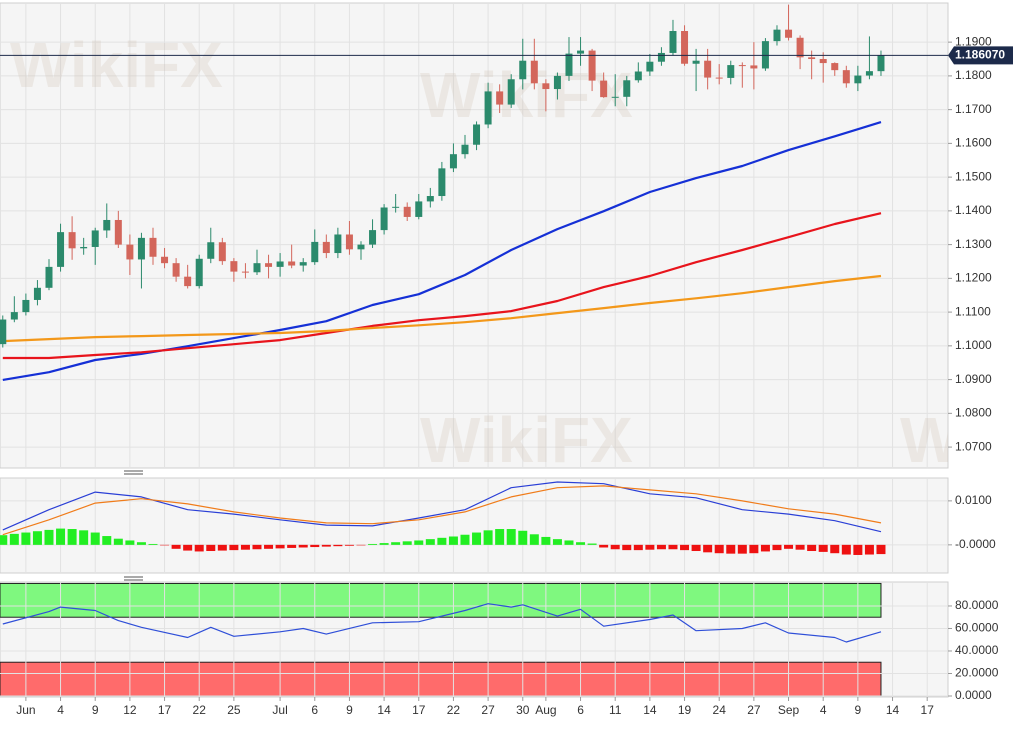  I want to click on y-tick-label: 0.0100, so click(973, 500).